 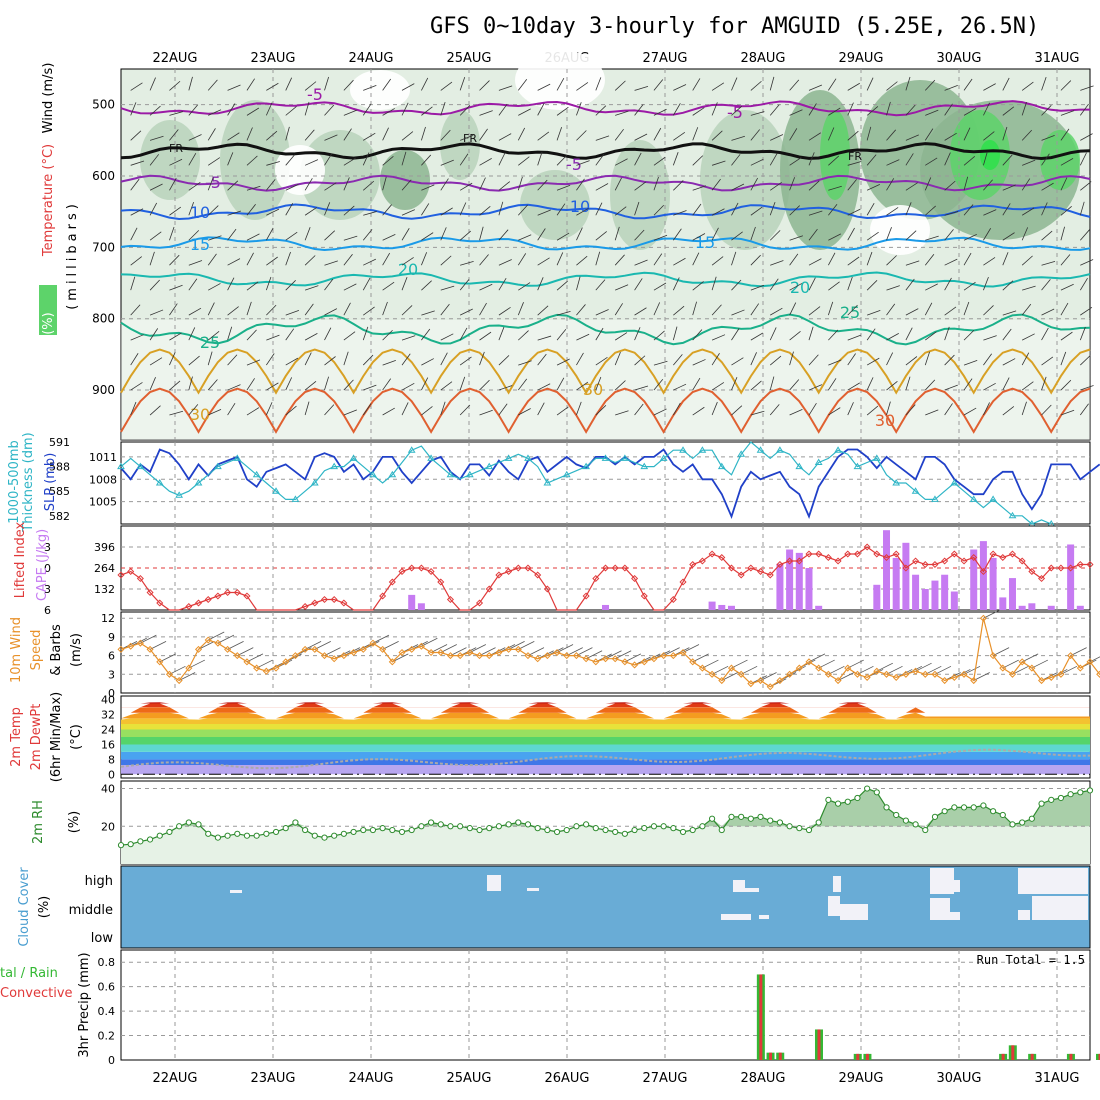 What do you see at coordinates (605, 703) in the screenshot?
I see `temp-band` at bounding box center [605, 703].